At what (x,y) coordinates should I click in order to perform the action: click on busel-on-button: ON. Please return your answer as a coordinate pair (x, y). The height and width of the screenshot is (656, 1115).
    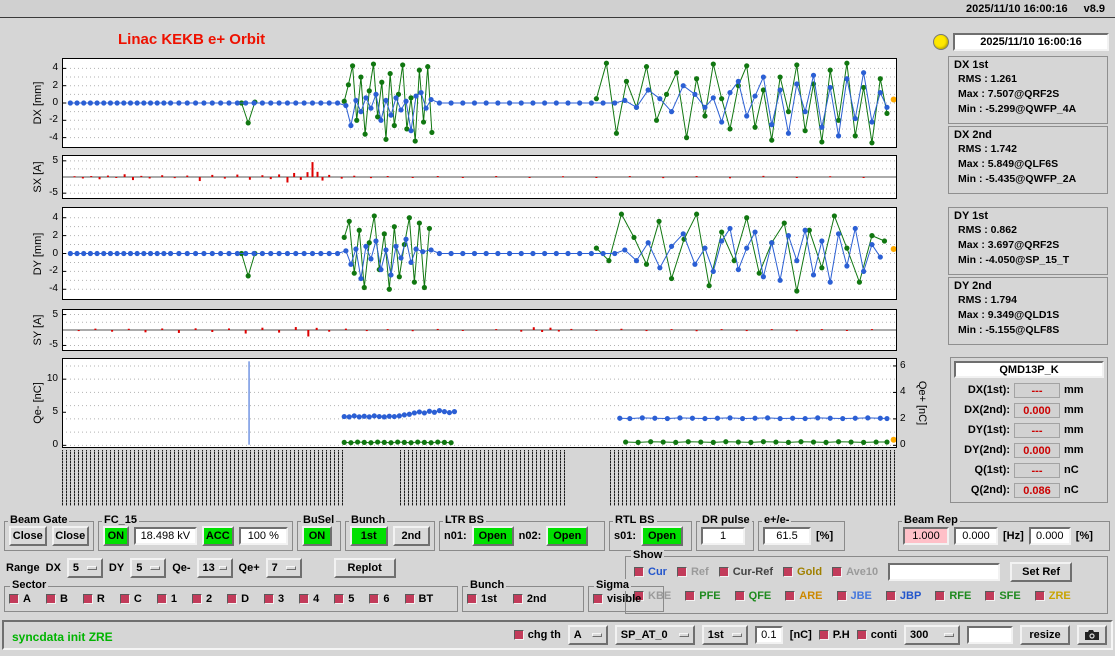
    Looking at the image, I should click on (317, 536).